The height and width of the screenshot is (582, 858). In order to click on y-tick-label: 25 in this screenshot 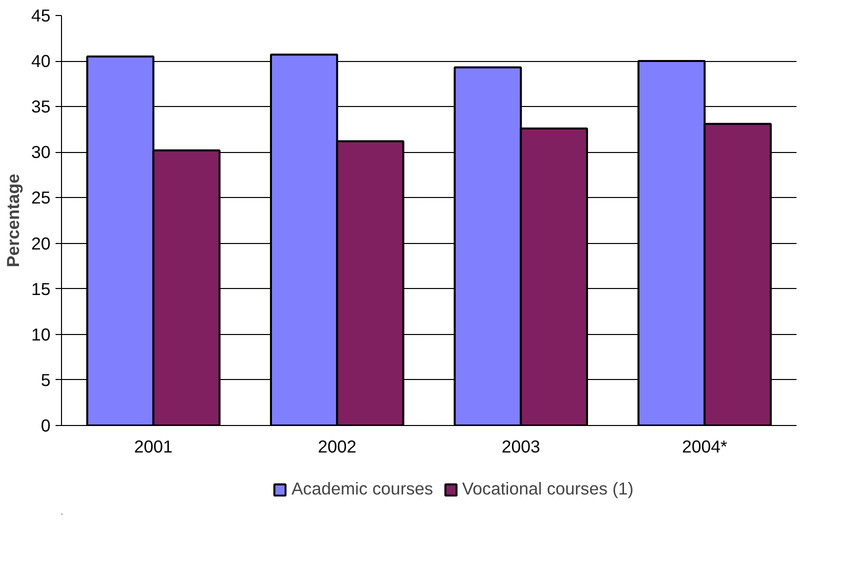, I will do `click(41, 198)`.